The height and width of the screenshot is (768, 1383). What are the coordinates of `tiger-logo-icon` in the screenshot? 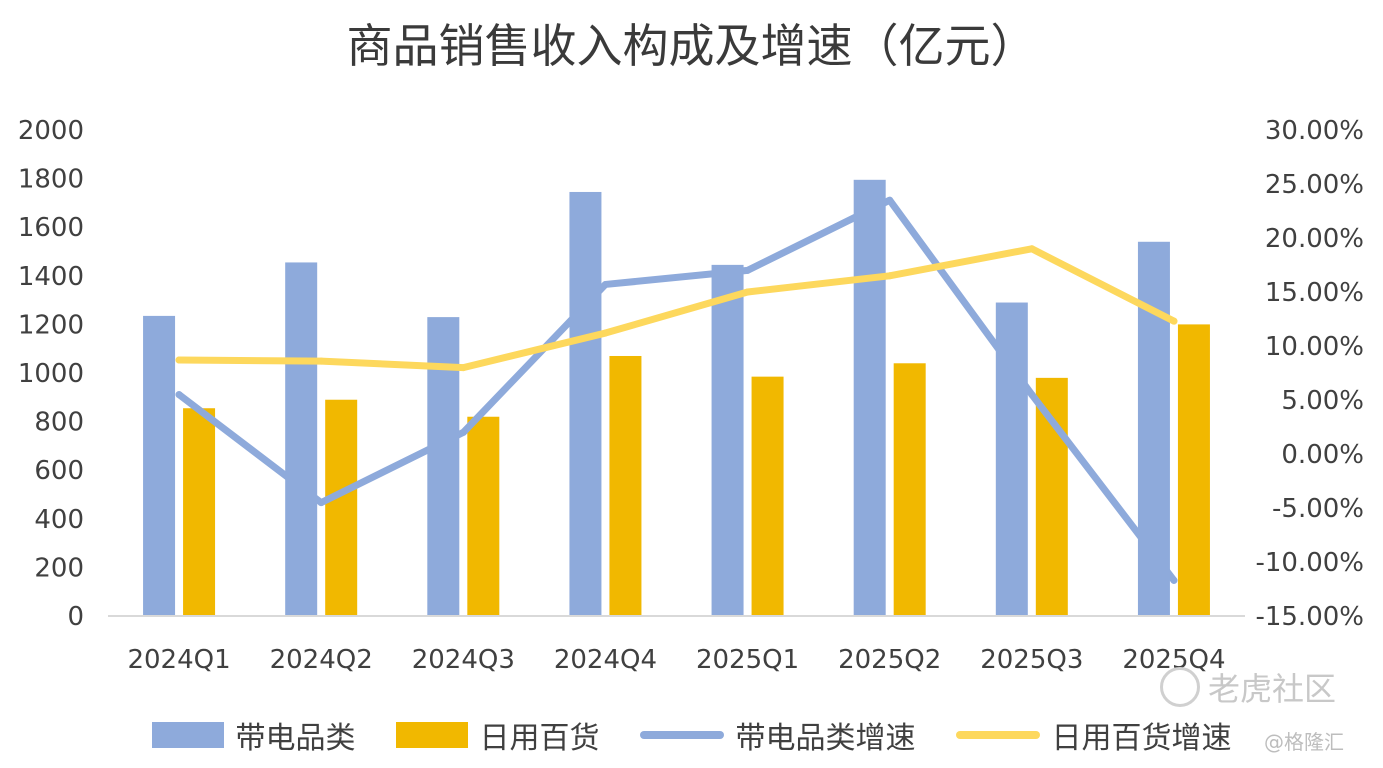 It's located at (1180, 687).